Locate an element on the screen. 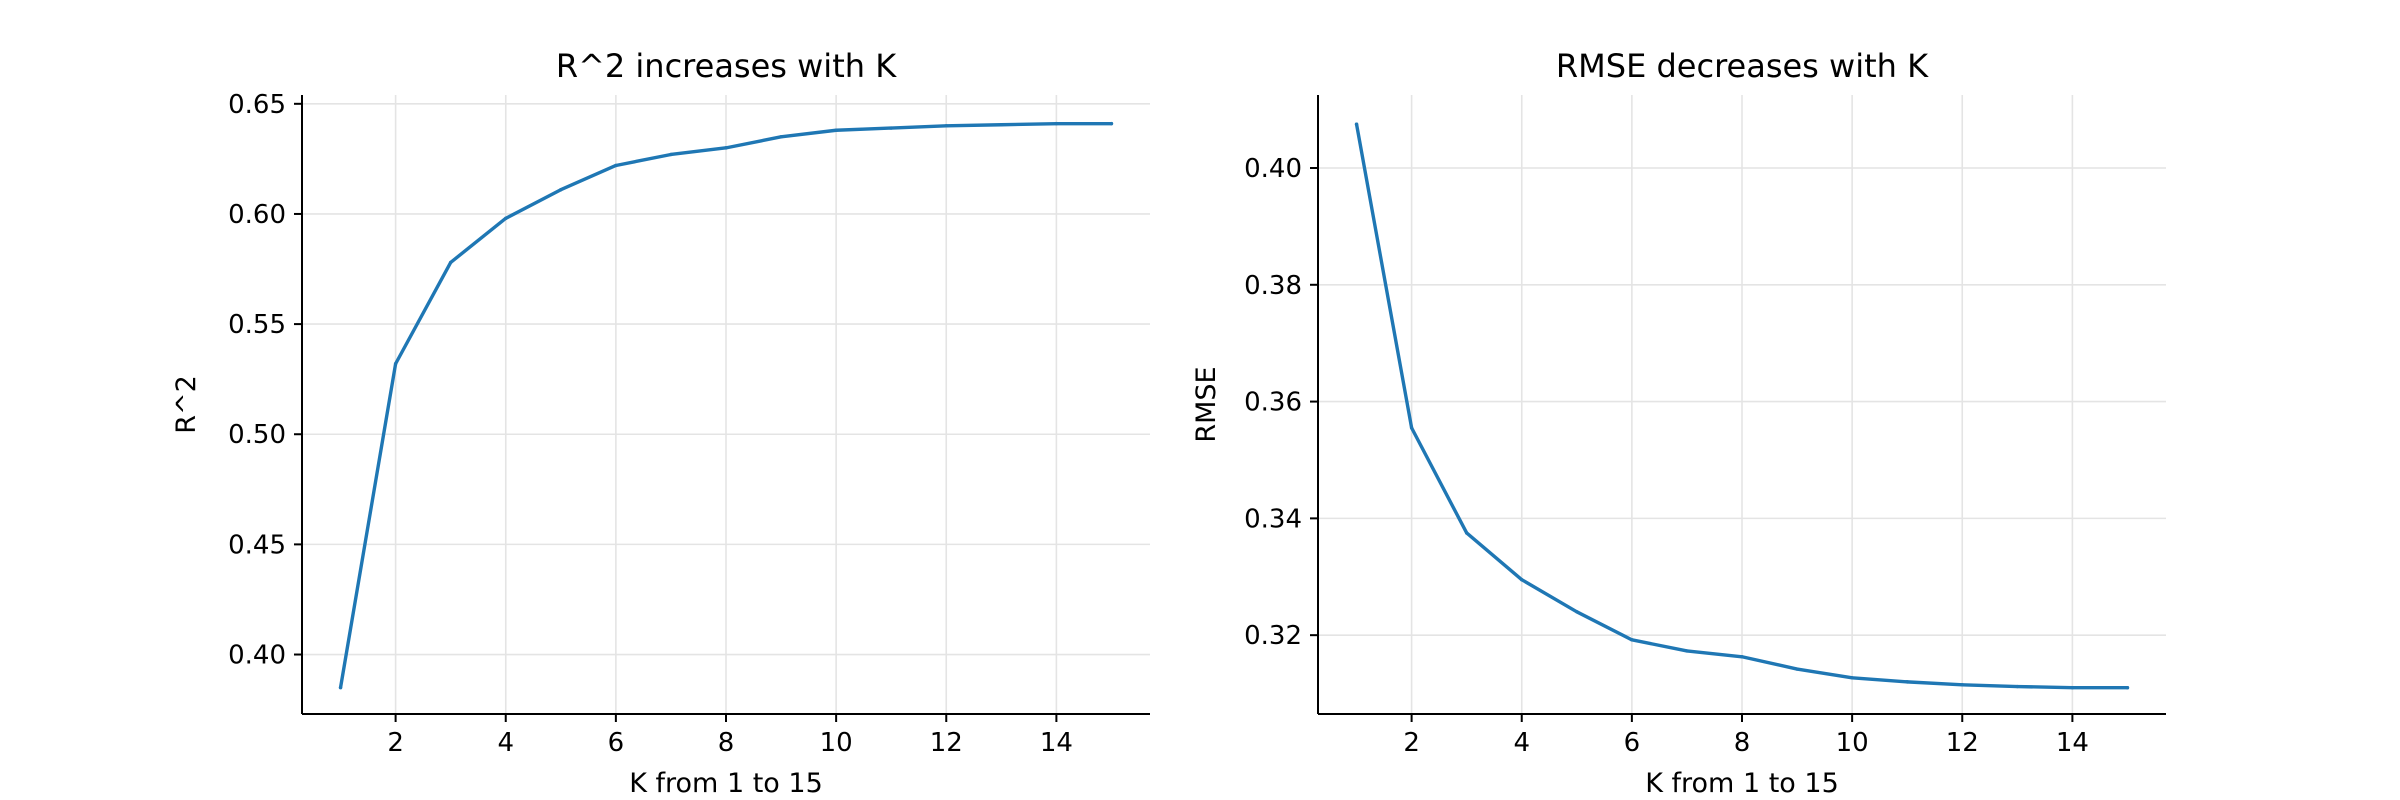  rmse-x-tick-label: 10 is located at coordinates (1852, 743).